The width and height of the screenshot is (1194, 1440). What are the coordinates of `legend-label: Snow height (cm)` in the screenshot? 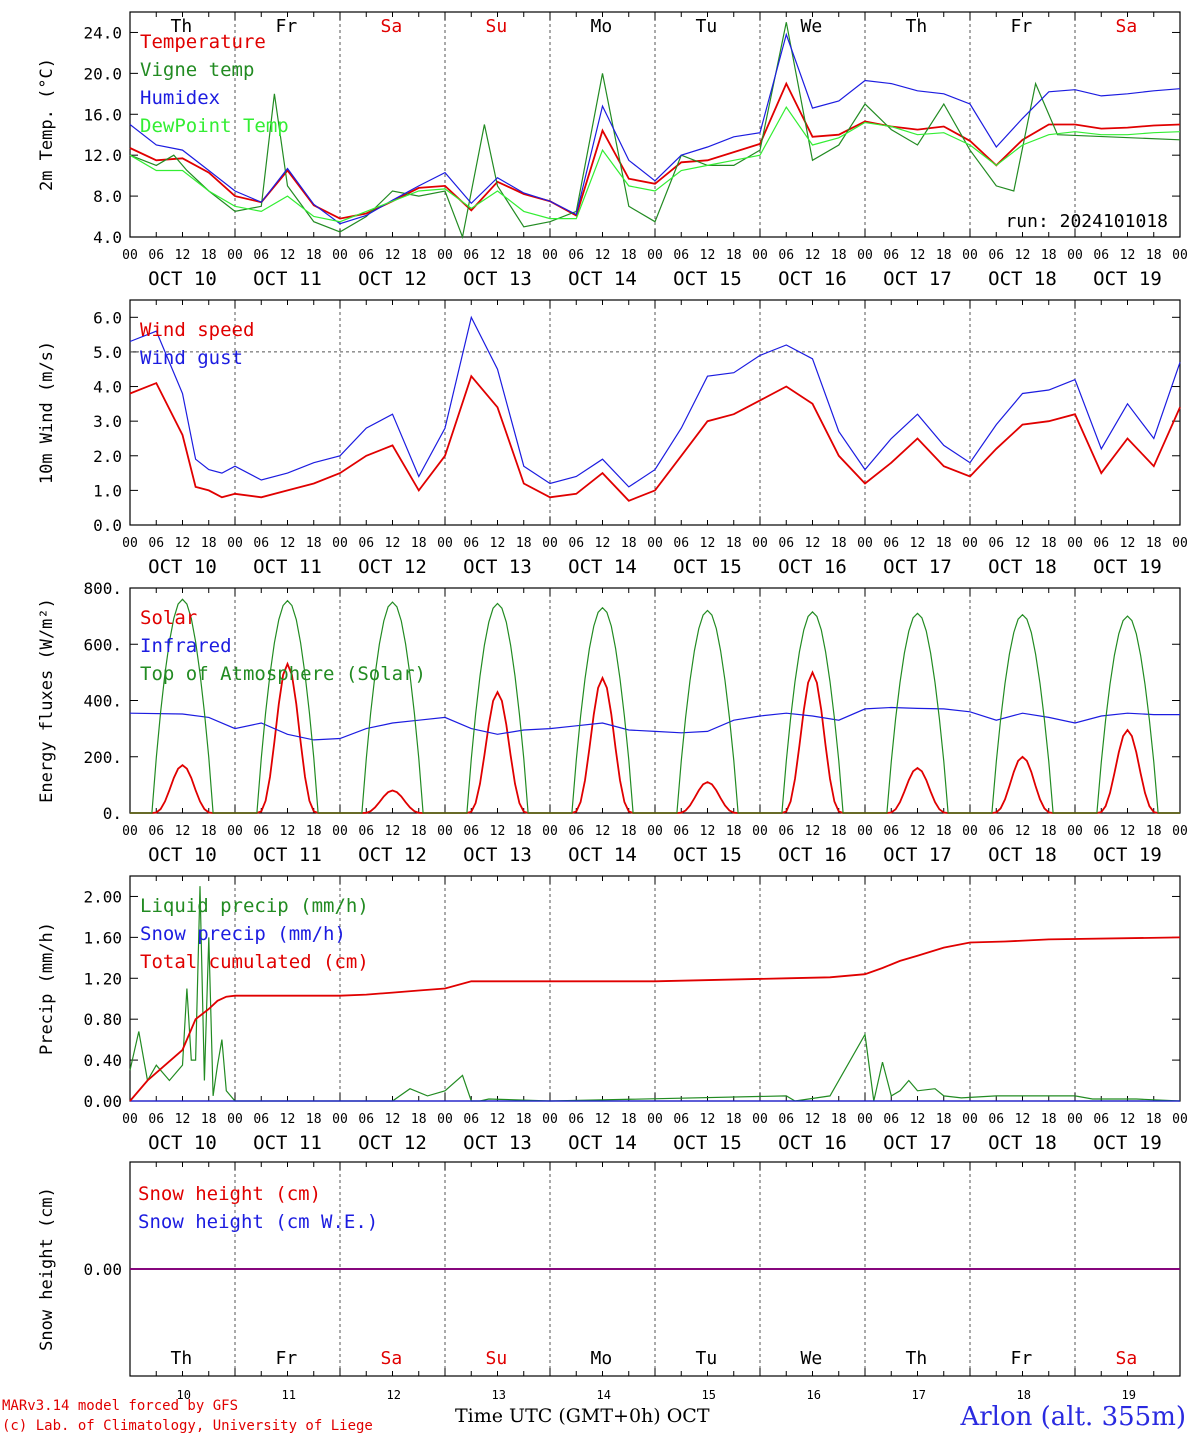 It's located at (229, 1194).